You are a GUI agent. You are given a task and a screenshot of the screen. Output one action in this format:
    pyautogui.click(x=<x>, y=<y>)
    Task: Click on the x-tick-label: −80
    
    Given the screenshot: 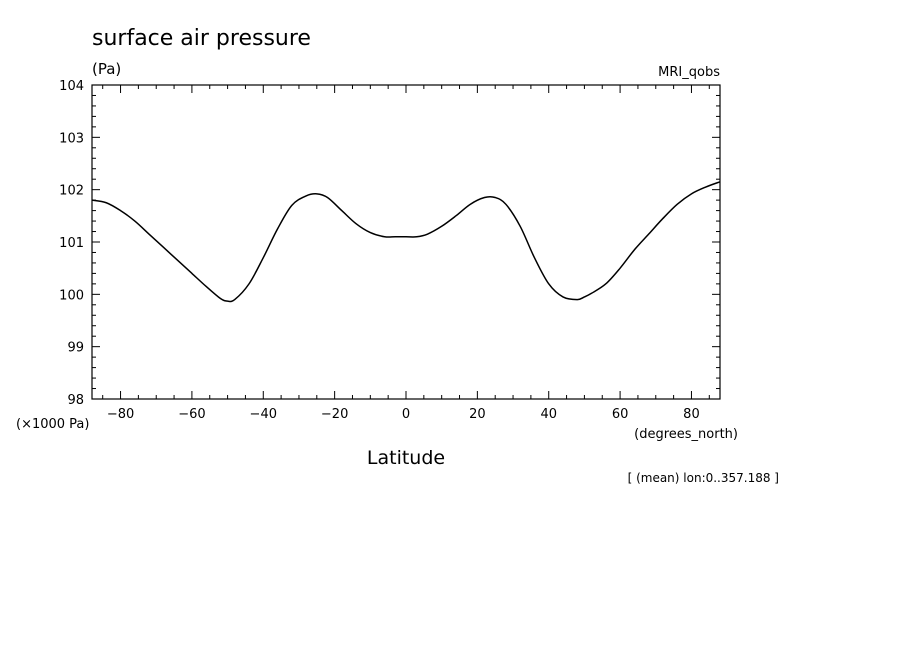 What is the action you would take?
    pyautogui.click(x=120, y=414)
    